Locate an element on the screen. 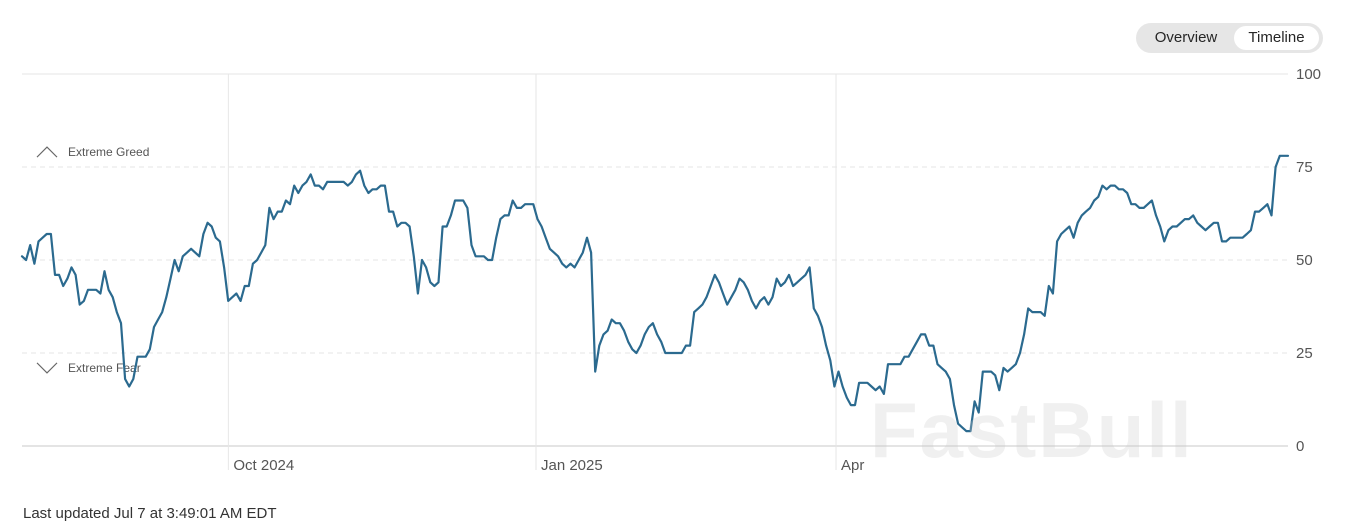 The width and height of the screenshot is (1349, 530). zone-label: Extreme Greed is located at coordinates (108, 152).